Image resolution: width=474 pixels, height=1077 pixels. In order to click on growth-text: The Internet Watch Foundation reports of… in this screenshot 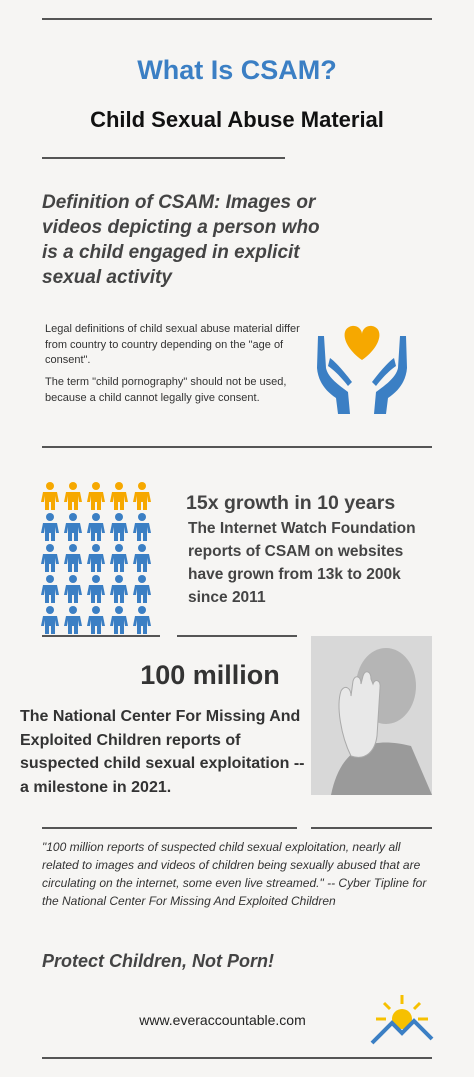, I will do `click(302, 563)`.